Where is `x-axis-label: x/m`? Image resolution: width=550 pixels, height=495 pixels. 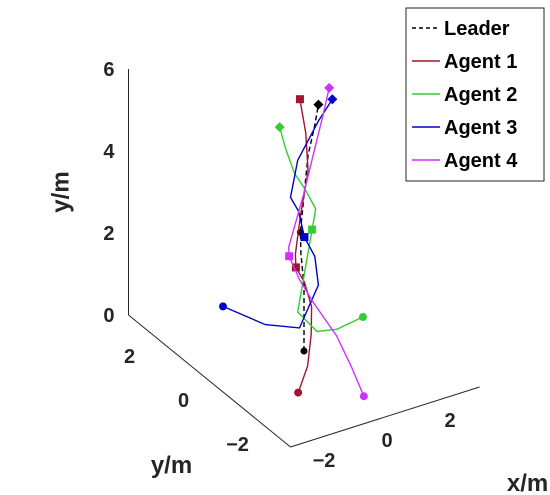 x-axis-label: x/m is located at coordinates (527, 482).